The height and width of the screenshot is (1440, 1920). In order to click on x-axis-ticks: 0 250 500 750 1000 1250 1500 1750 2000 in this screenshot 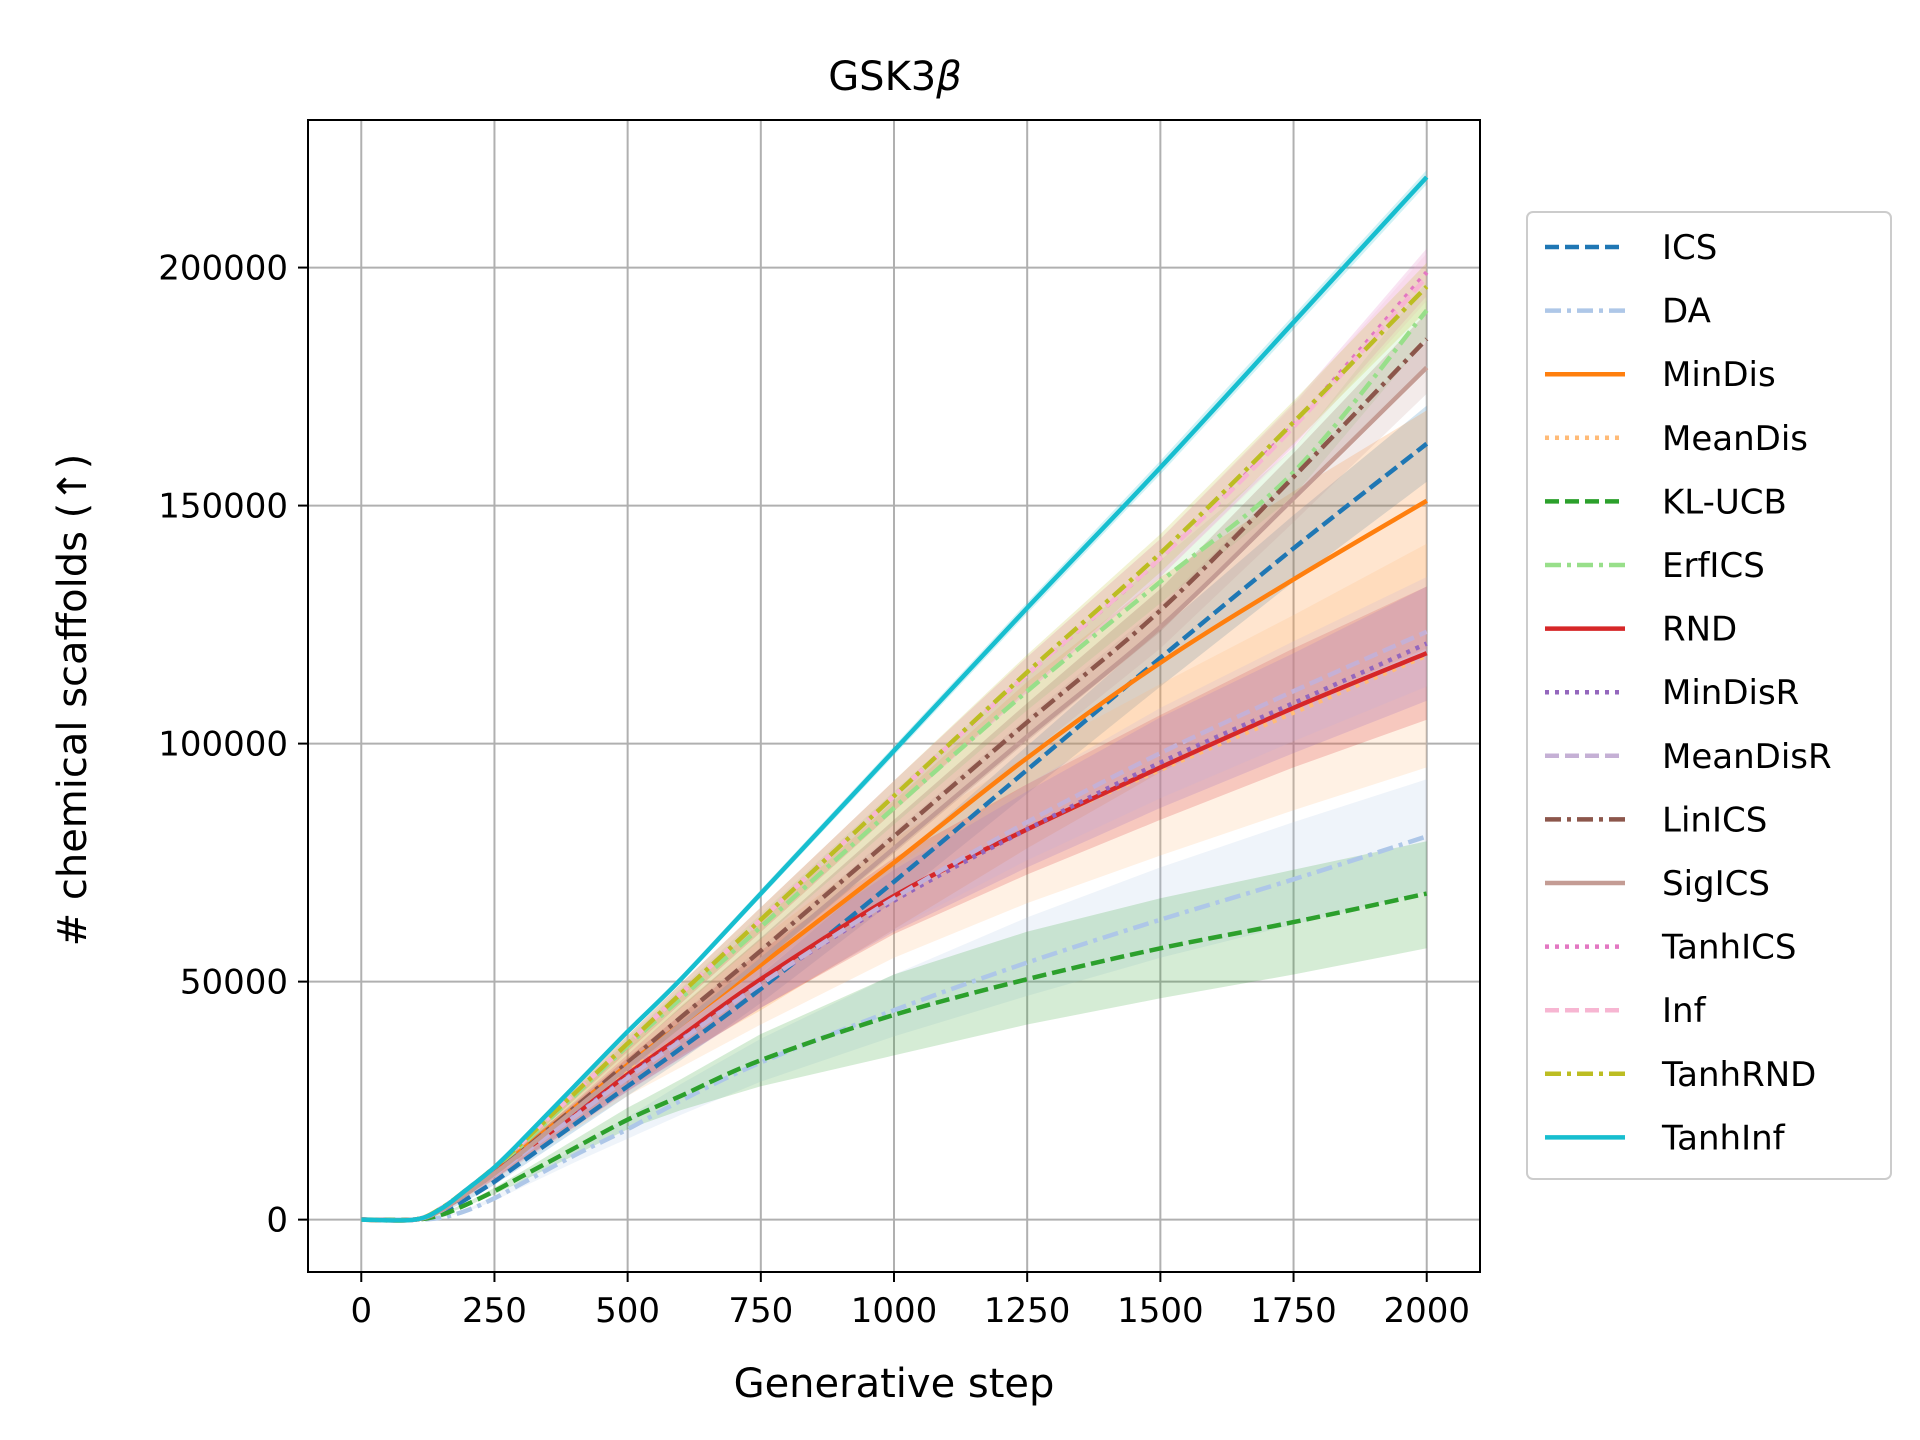, I will do `click(910, 1301)`.